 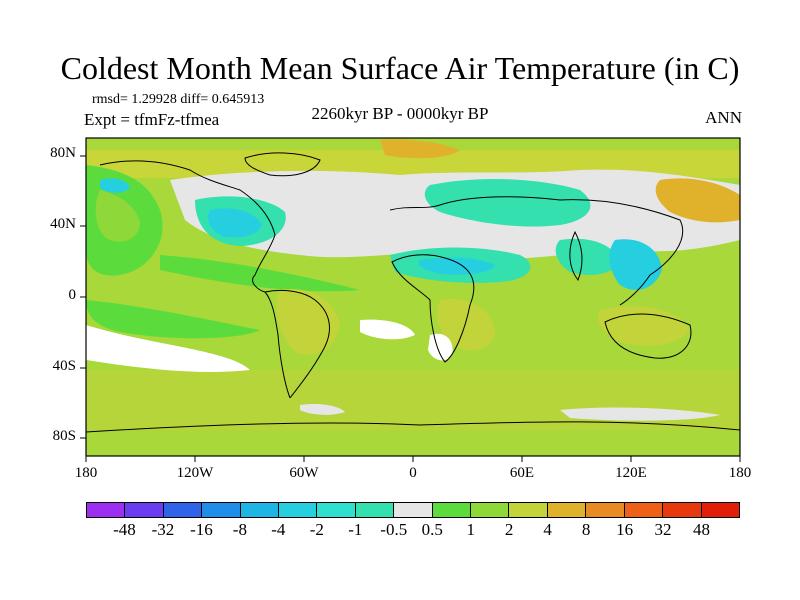 What do you see at coordinates (168, 348) in the screenshot?
I see `spac-white` at bounding box center [168, 348].